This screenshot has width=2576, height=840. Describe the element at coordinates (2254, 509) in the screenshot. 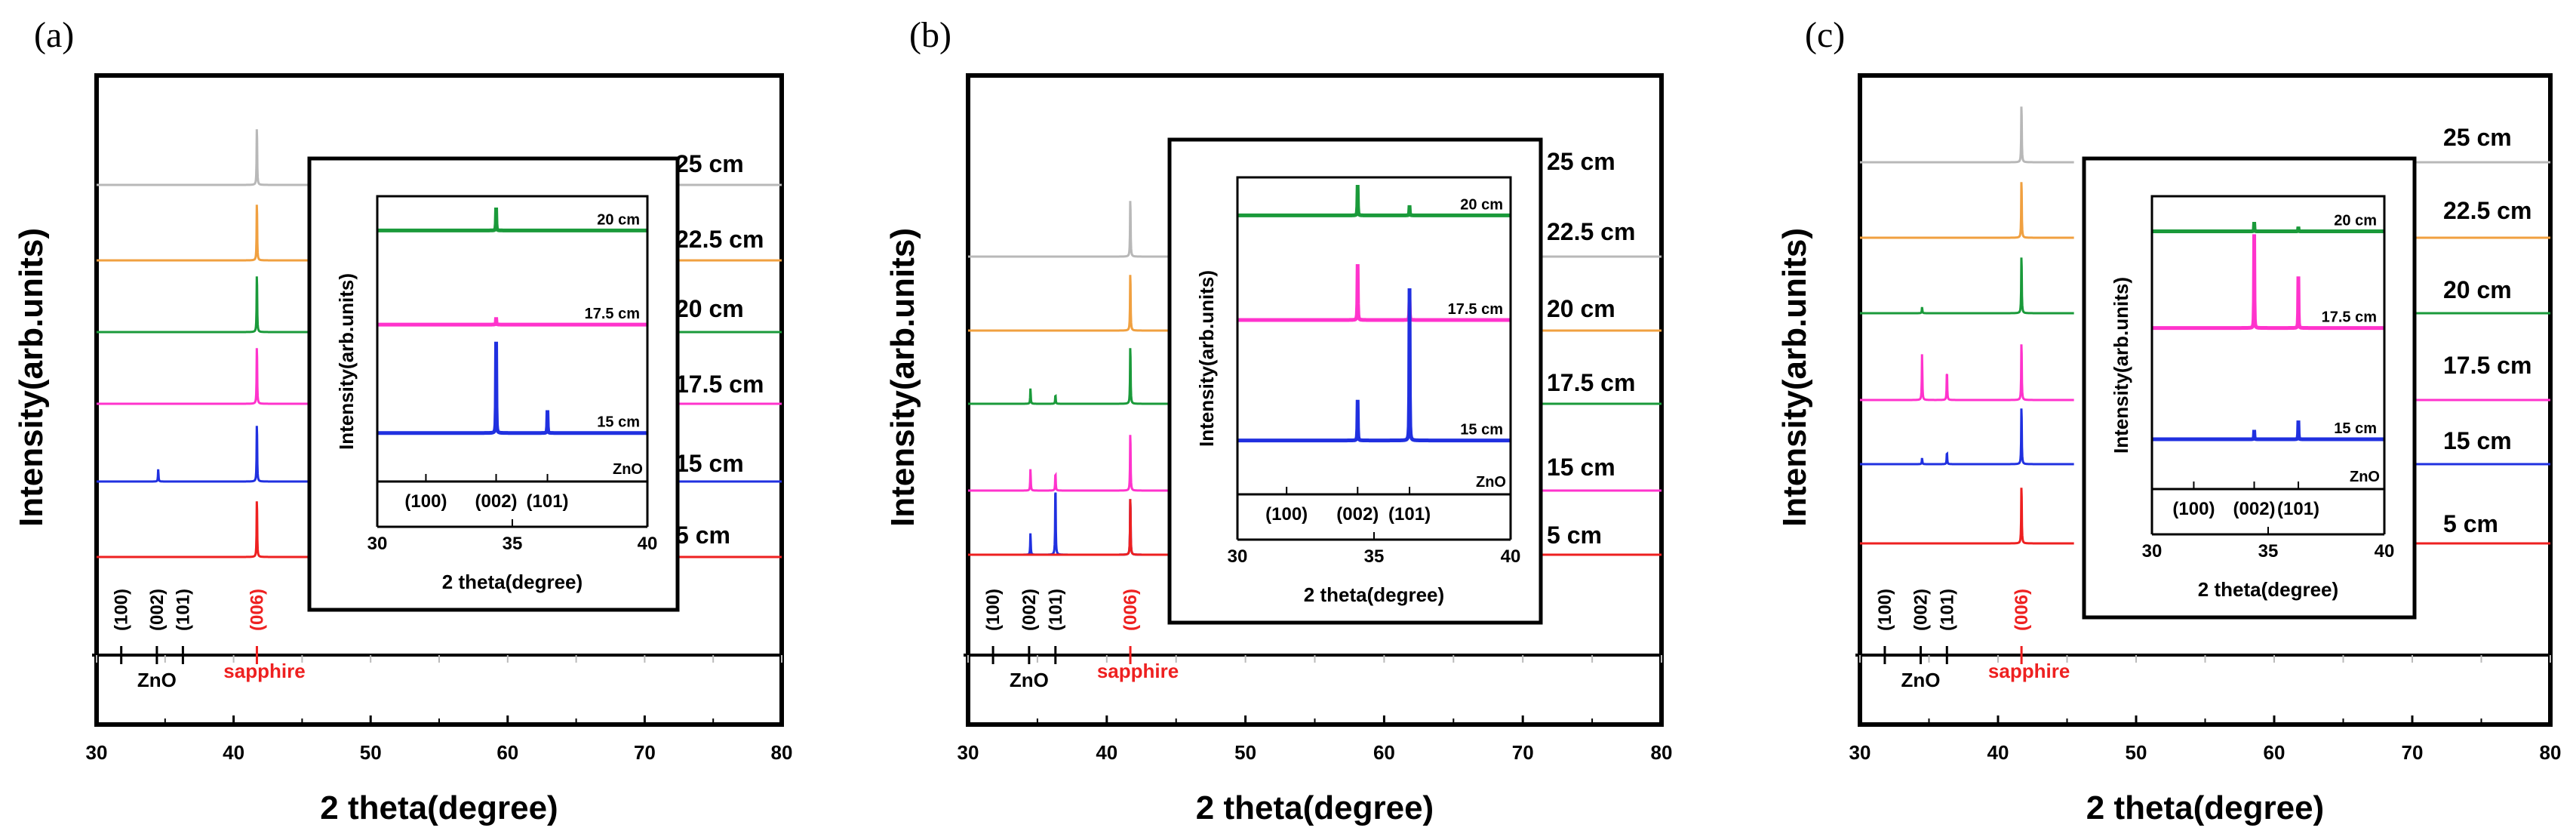

I see `inset-hkl-label: (002)` at that location.